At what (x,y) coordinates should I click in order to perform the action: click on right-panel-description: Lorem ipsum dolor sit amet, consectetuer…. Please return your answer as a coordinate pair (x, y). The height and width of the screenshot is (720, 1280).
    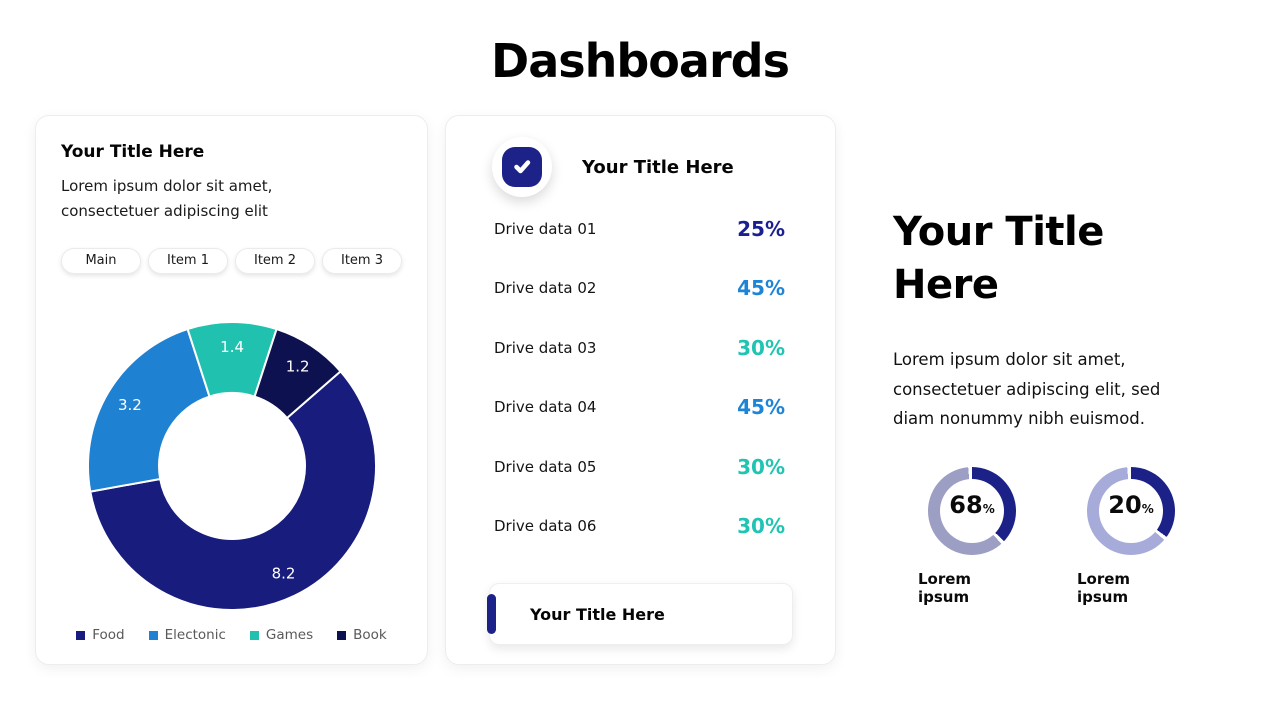
    Looking at the image, I should click on (1027, 389).